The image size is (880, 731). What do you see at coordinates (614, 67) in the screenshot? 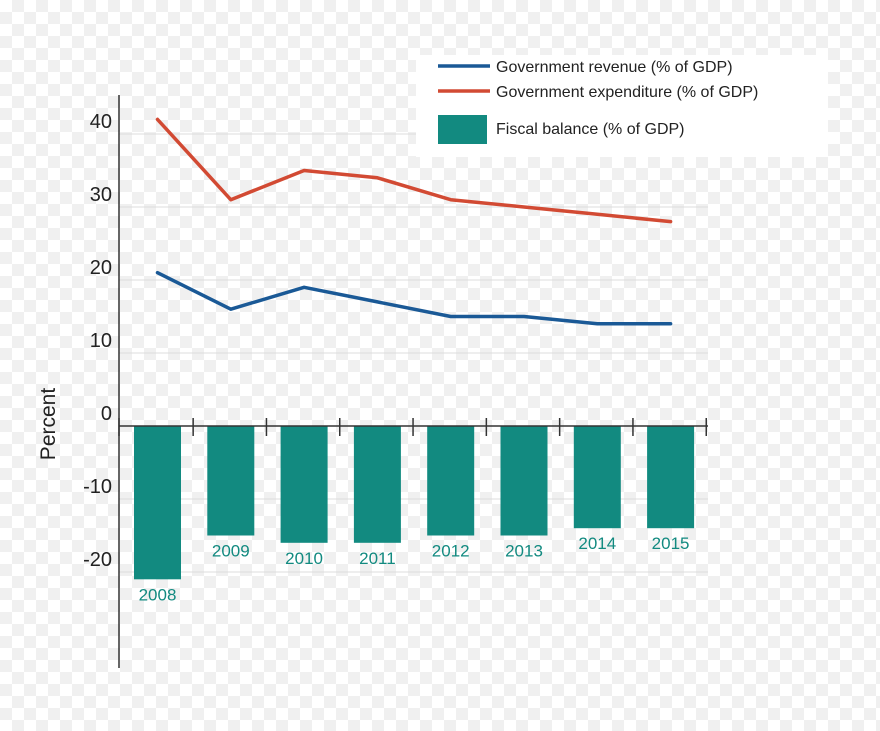
I see `legend-label-revenue: Government revenue (% of GDP)` at bounding box center [614, 67].